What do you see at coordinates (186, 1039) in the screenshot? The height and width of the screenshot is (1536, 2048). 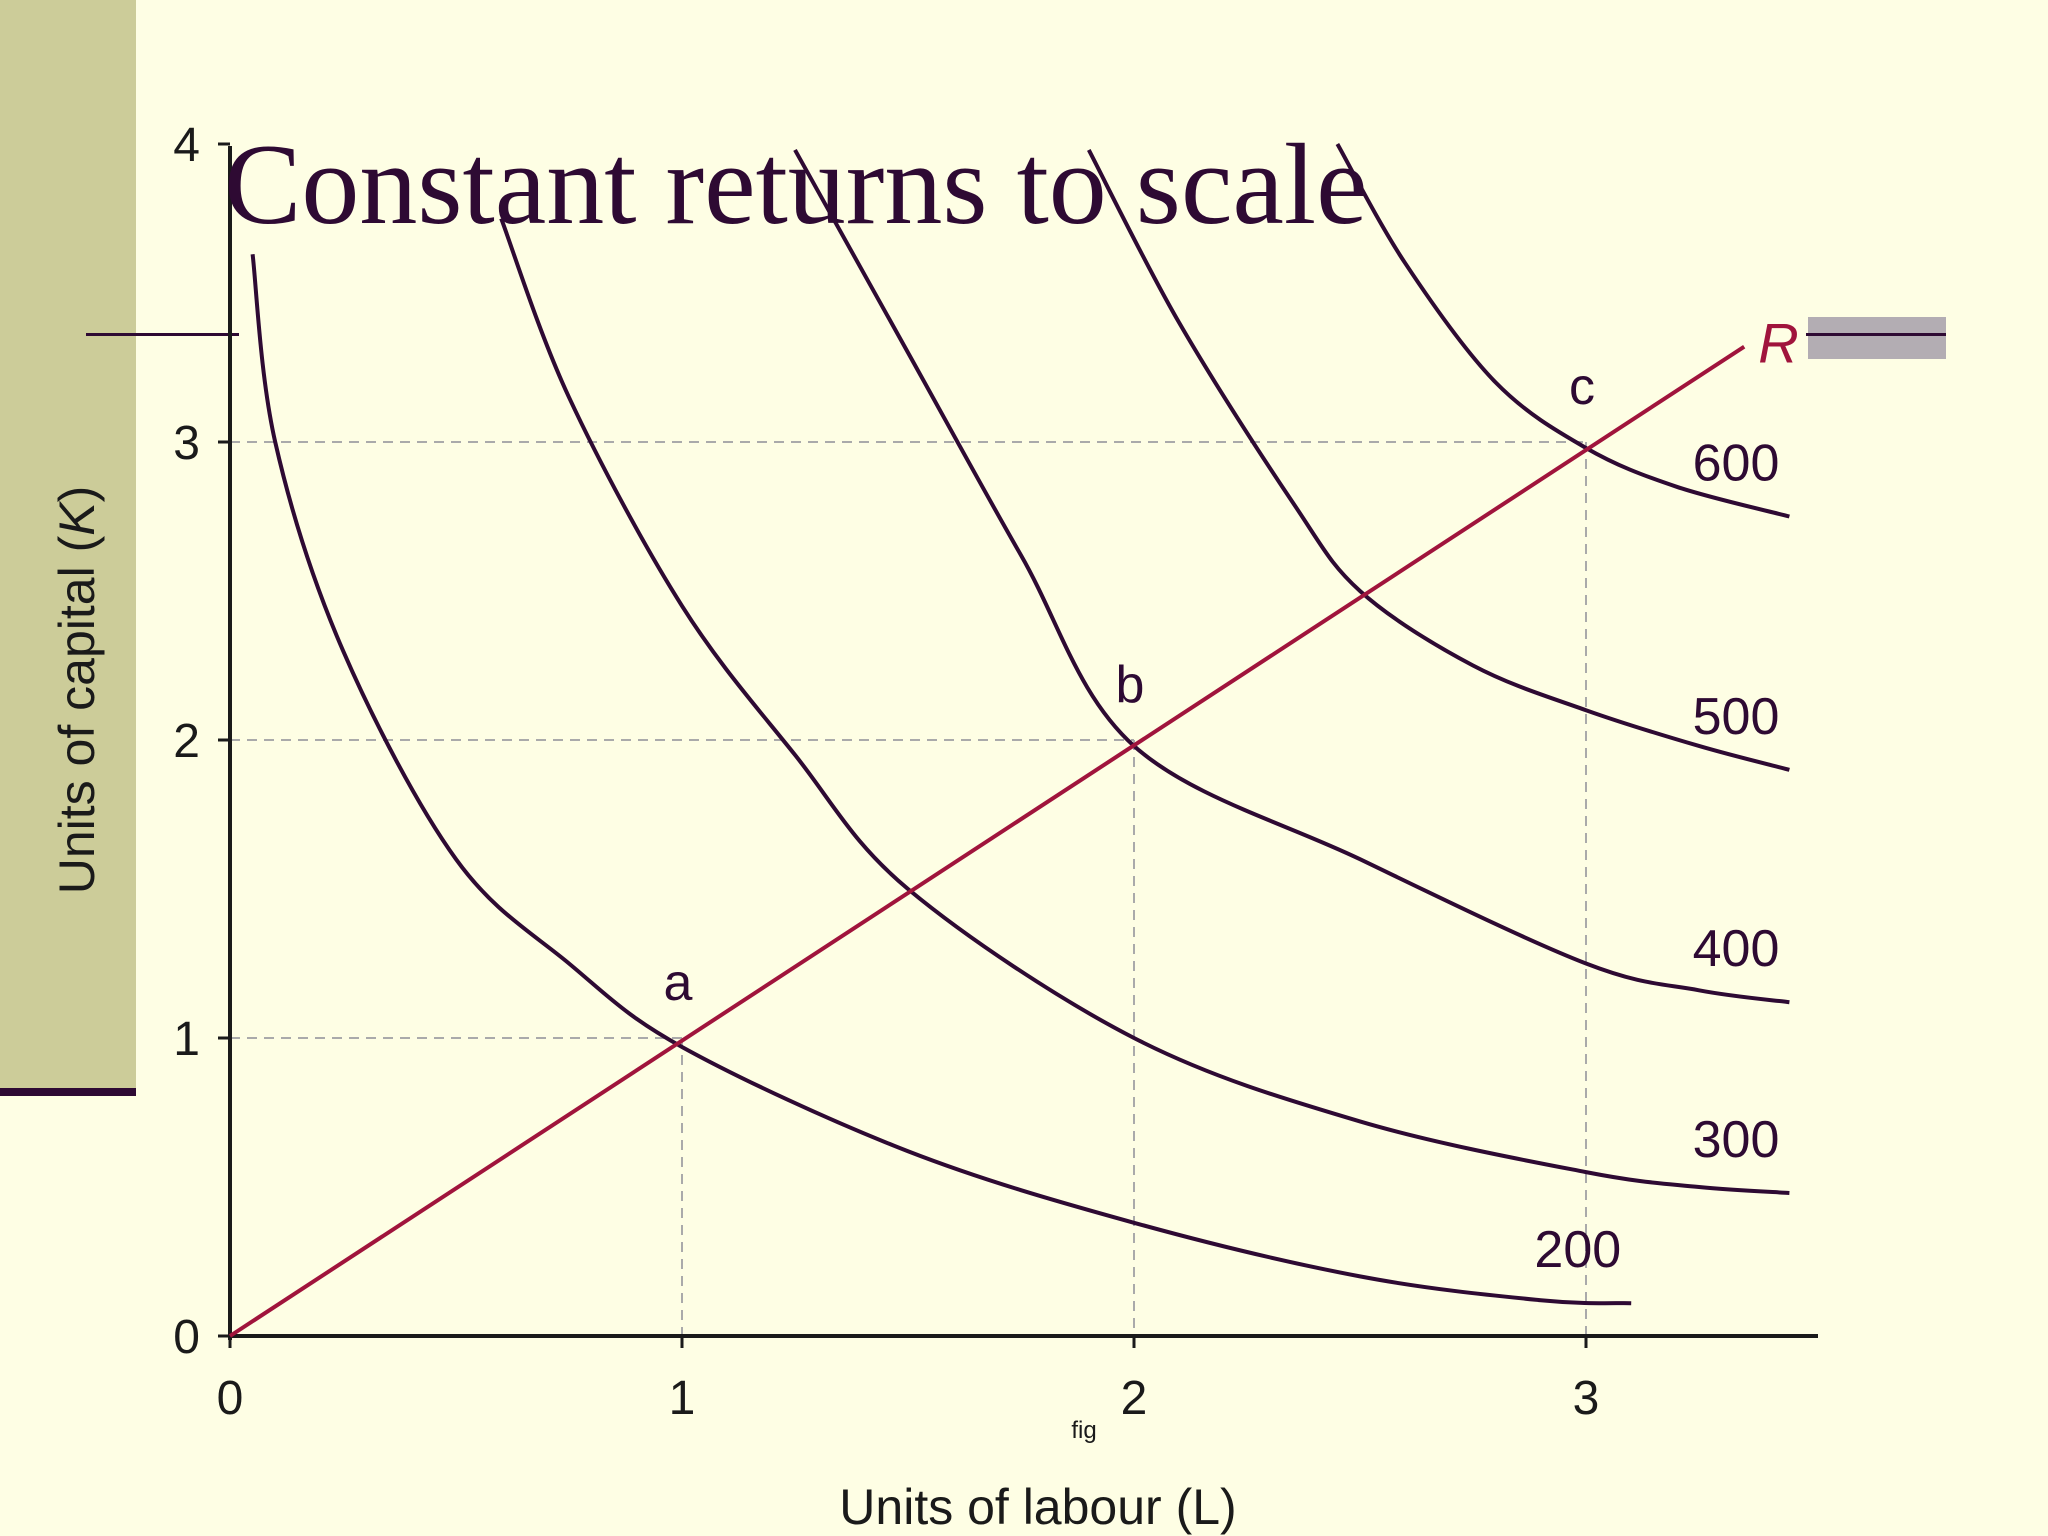 I see `y-tick-label-1: 1` at bounding box center [186, 1039].